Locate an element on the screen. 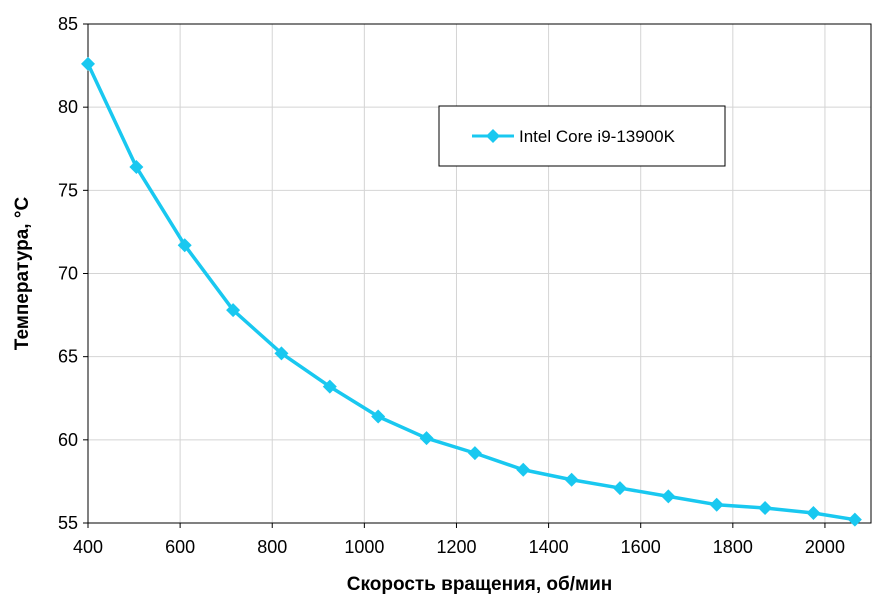 This screenshot has height=600, width=882. y-axis-title: Температура, °С is located at coordinates (22, 274).